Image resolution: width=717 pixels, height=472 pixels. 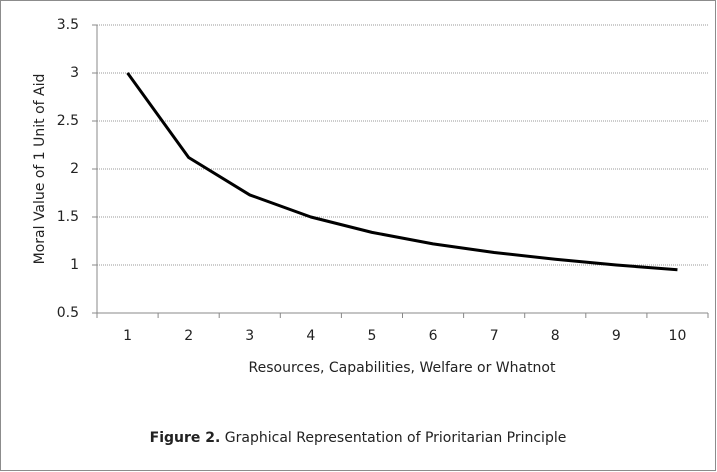 What do you see at coordinates (40, 169) in the screenshot?
I see `y-axis-label: Moral Value of 1 Unit of Aid` at bounding box center [40, 169].